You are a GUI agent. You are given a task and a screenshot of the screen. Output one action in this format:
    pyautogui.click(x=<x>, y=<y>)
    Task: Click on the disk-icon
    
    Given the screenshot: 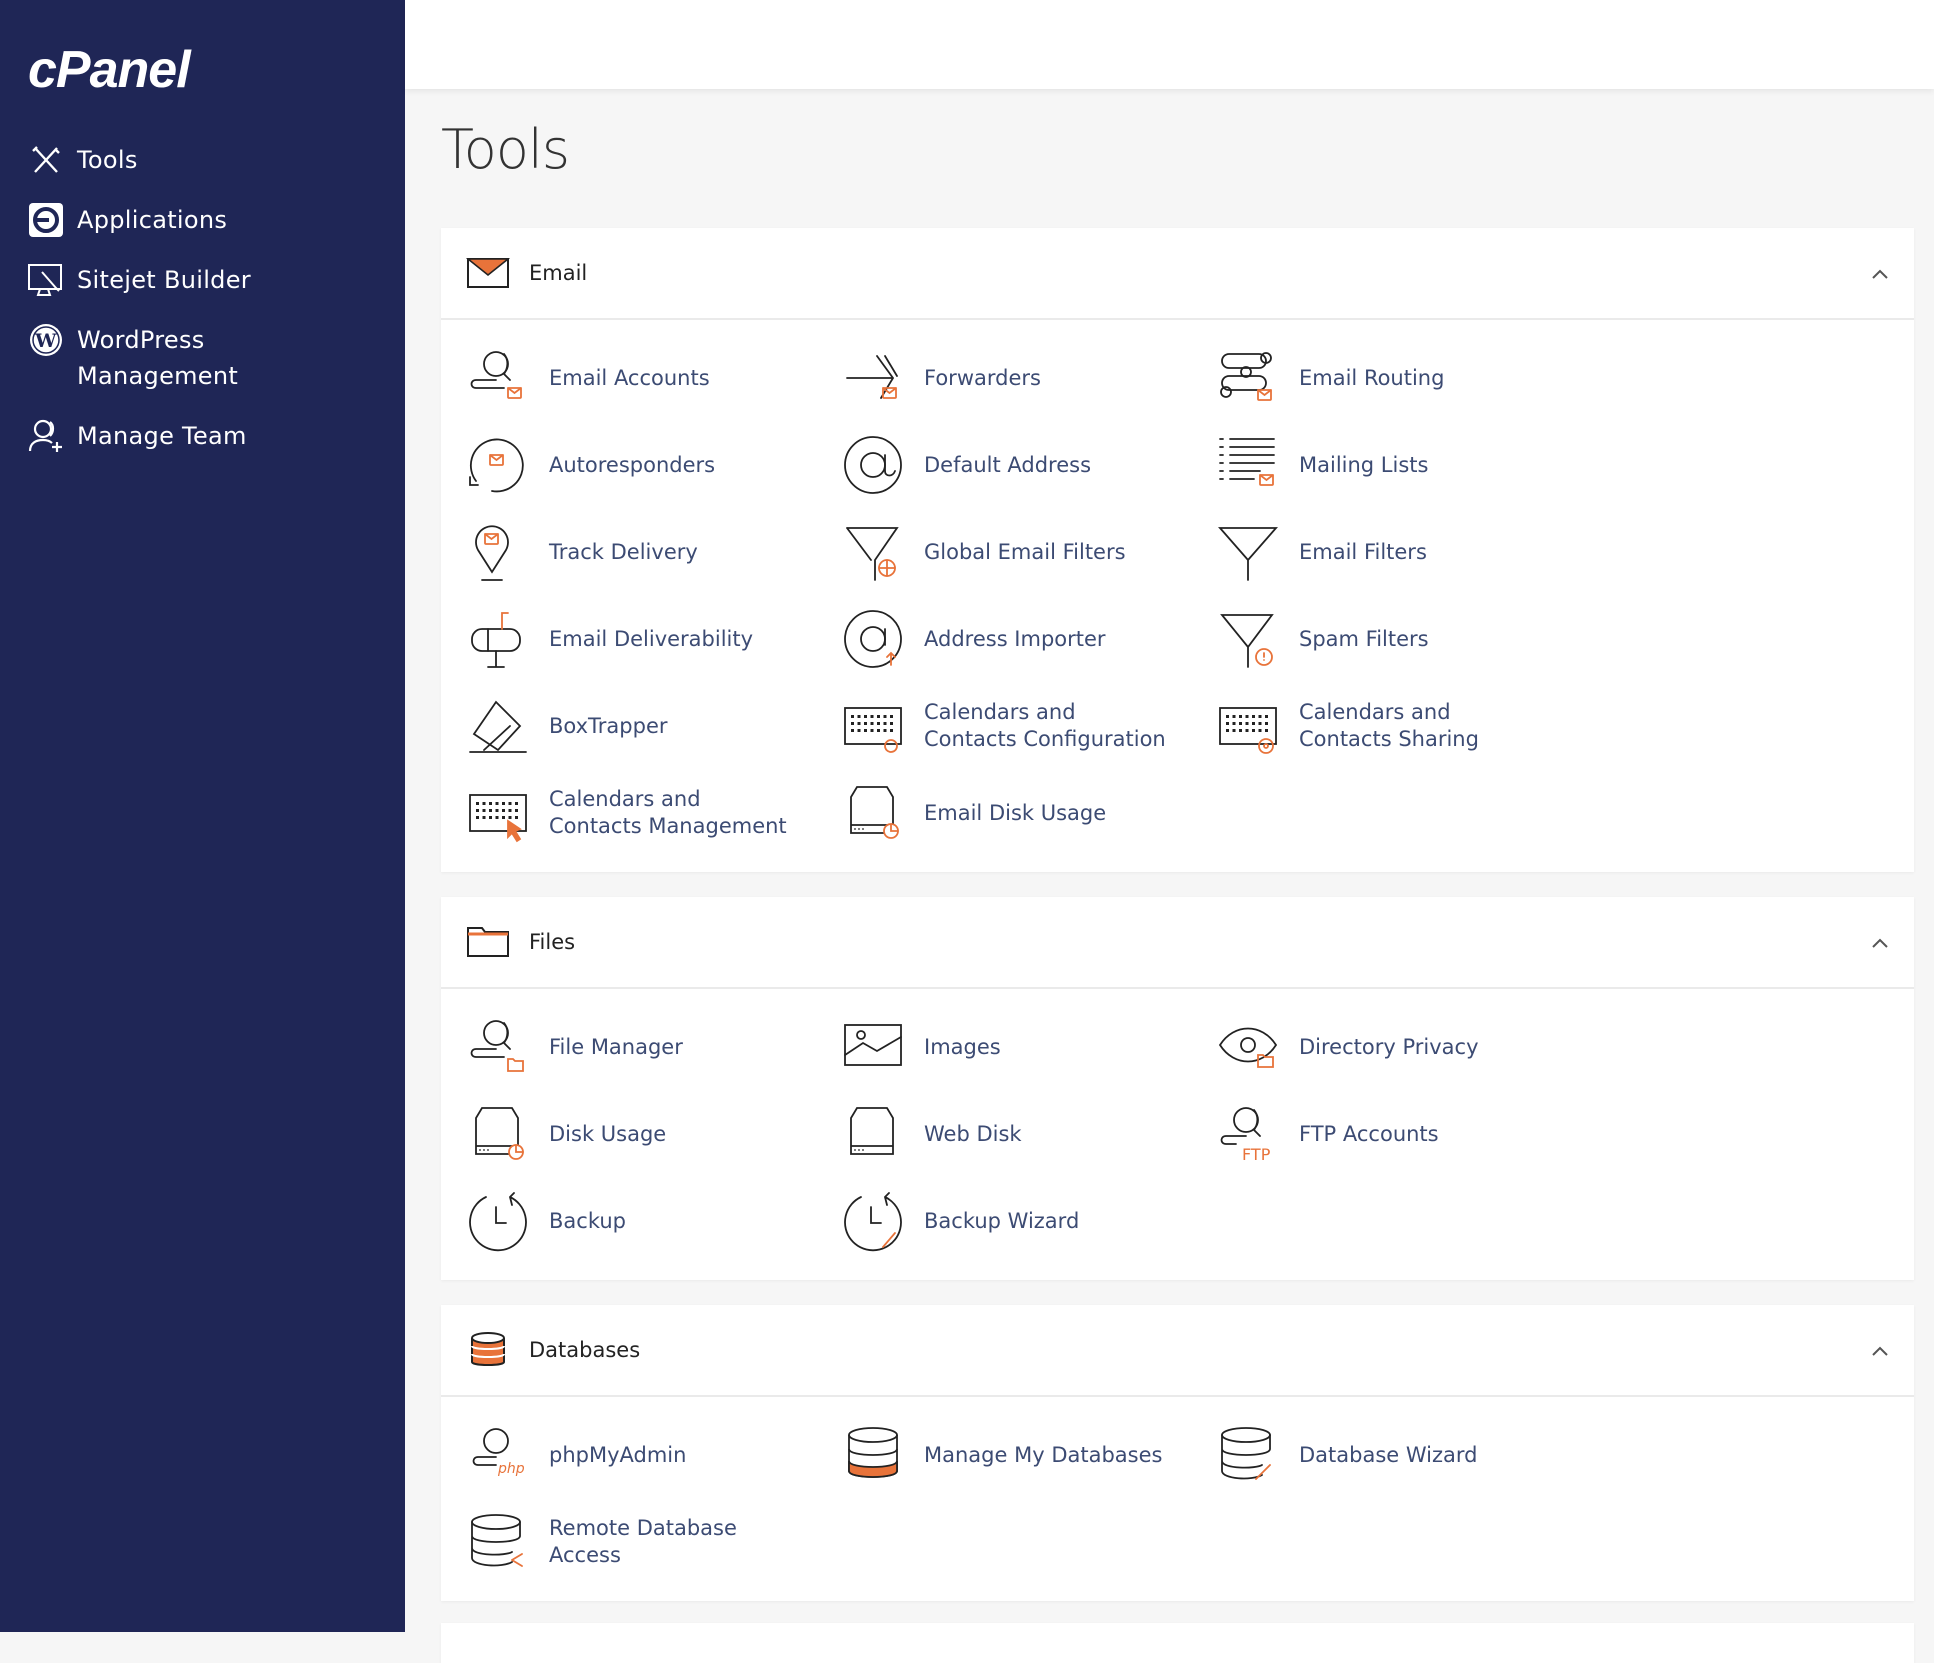 What is the action you would take?
    pyautogui.click(x=873, y=813)
    